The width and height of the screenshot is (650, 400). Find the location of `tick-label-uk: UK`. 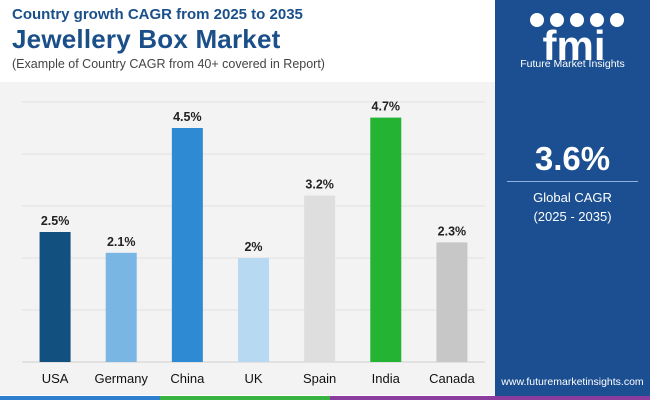

tick-label-uk: UK is located at coordinates (253, 378).